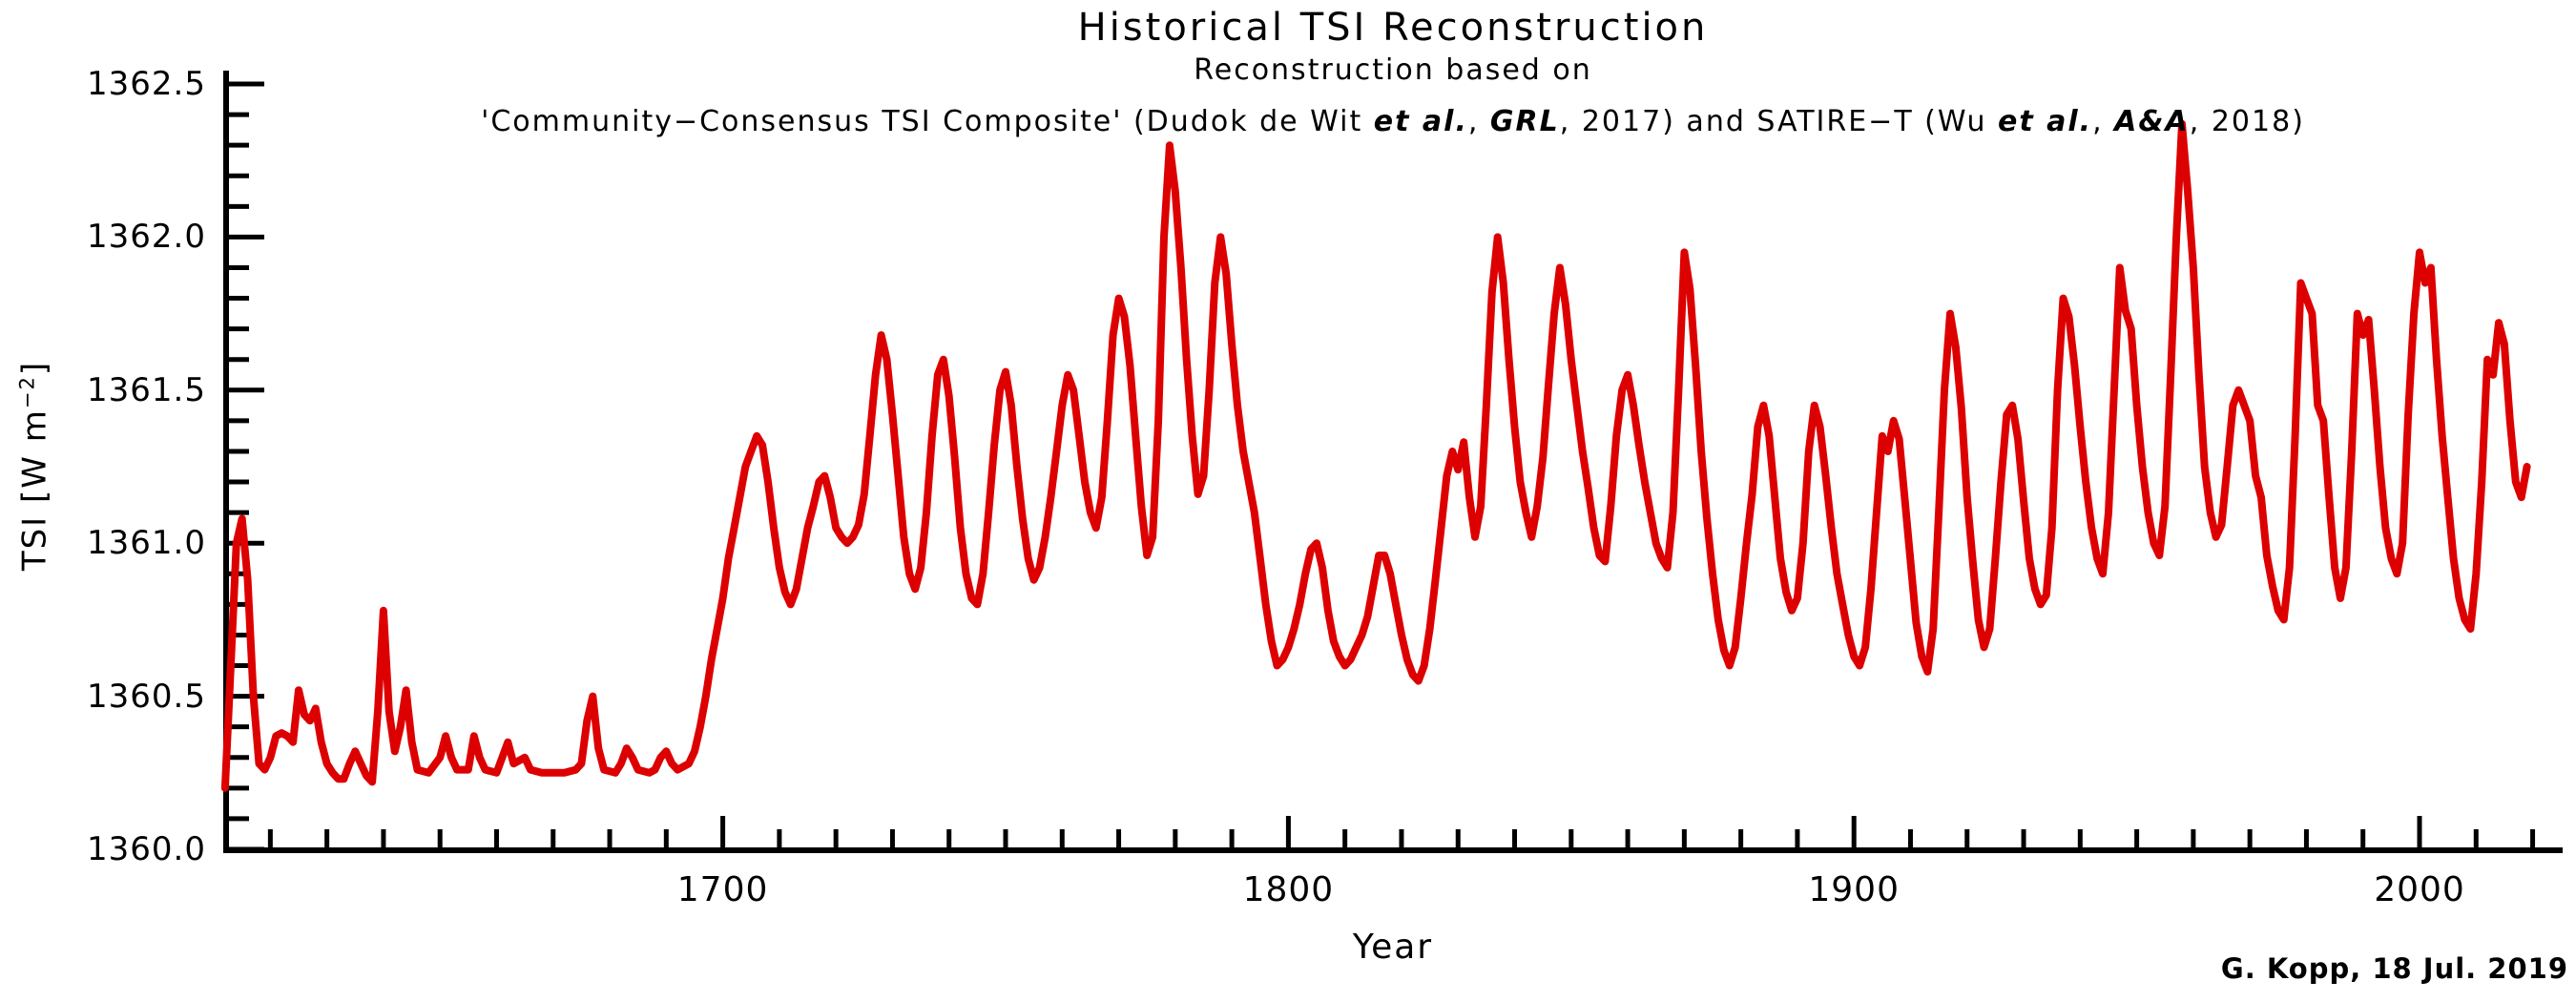  What do you see at coordinates (34, 368) in the screenshot?
I see `y-axis-label-post: ]` at bounding box center [34, 368].